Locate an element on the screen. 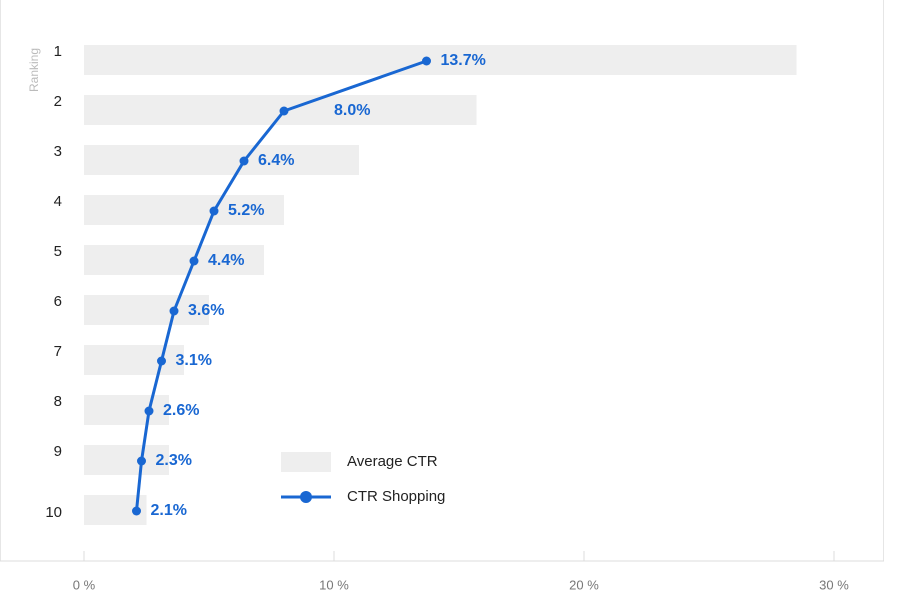 The image size is (900, 600). y-axis-title: Ranking is located at coordinates (34, 70).